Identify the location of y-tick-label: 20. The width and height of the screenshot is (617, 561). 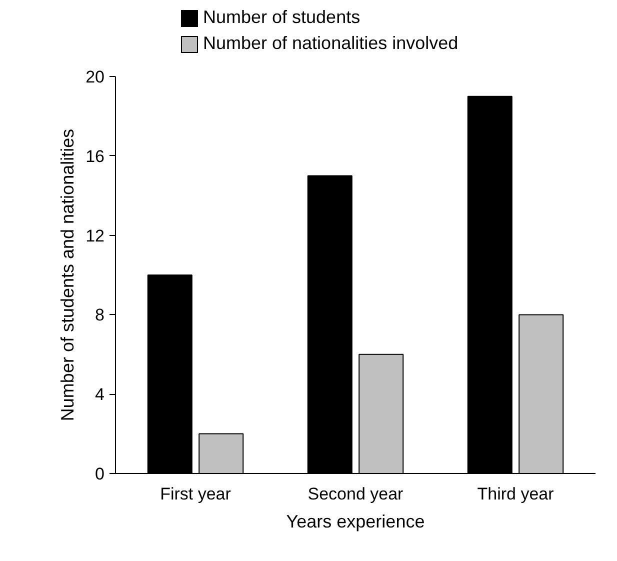
(95, 77).